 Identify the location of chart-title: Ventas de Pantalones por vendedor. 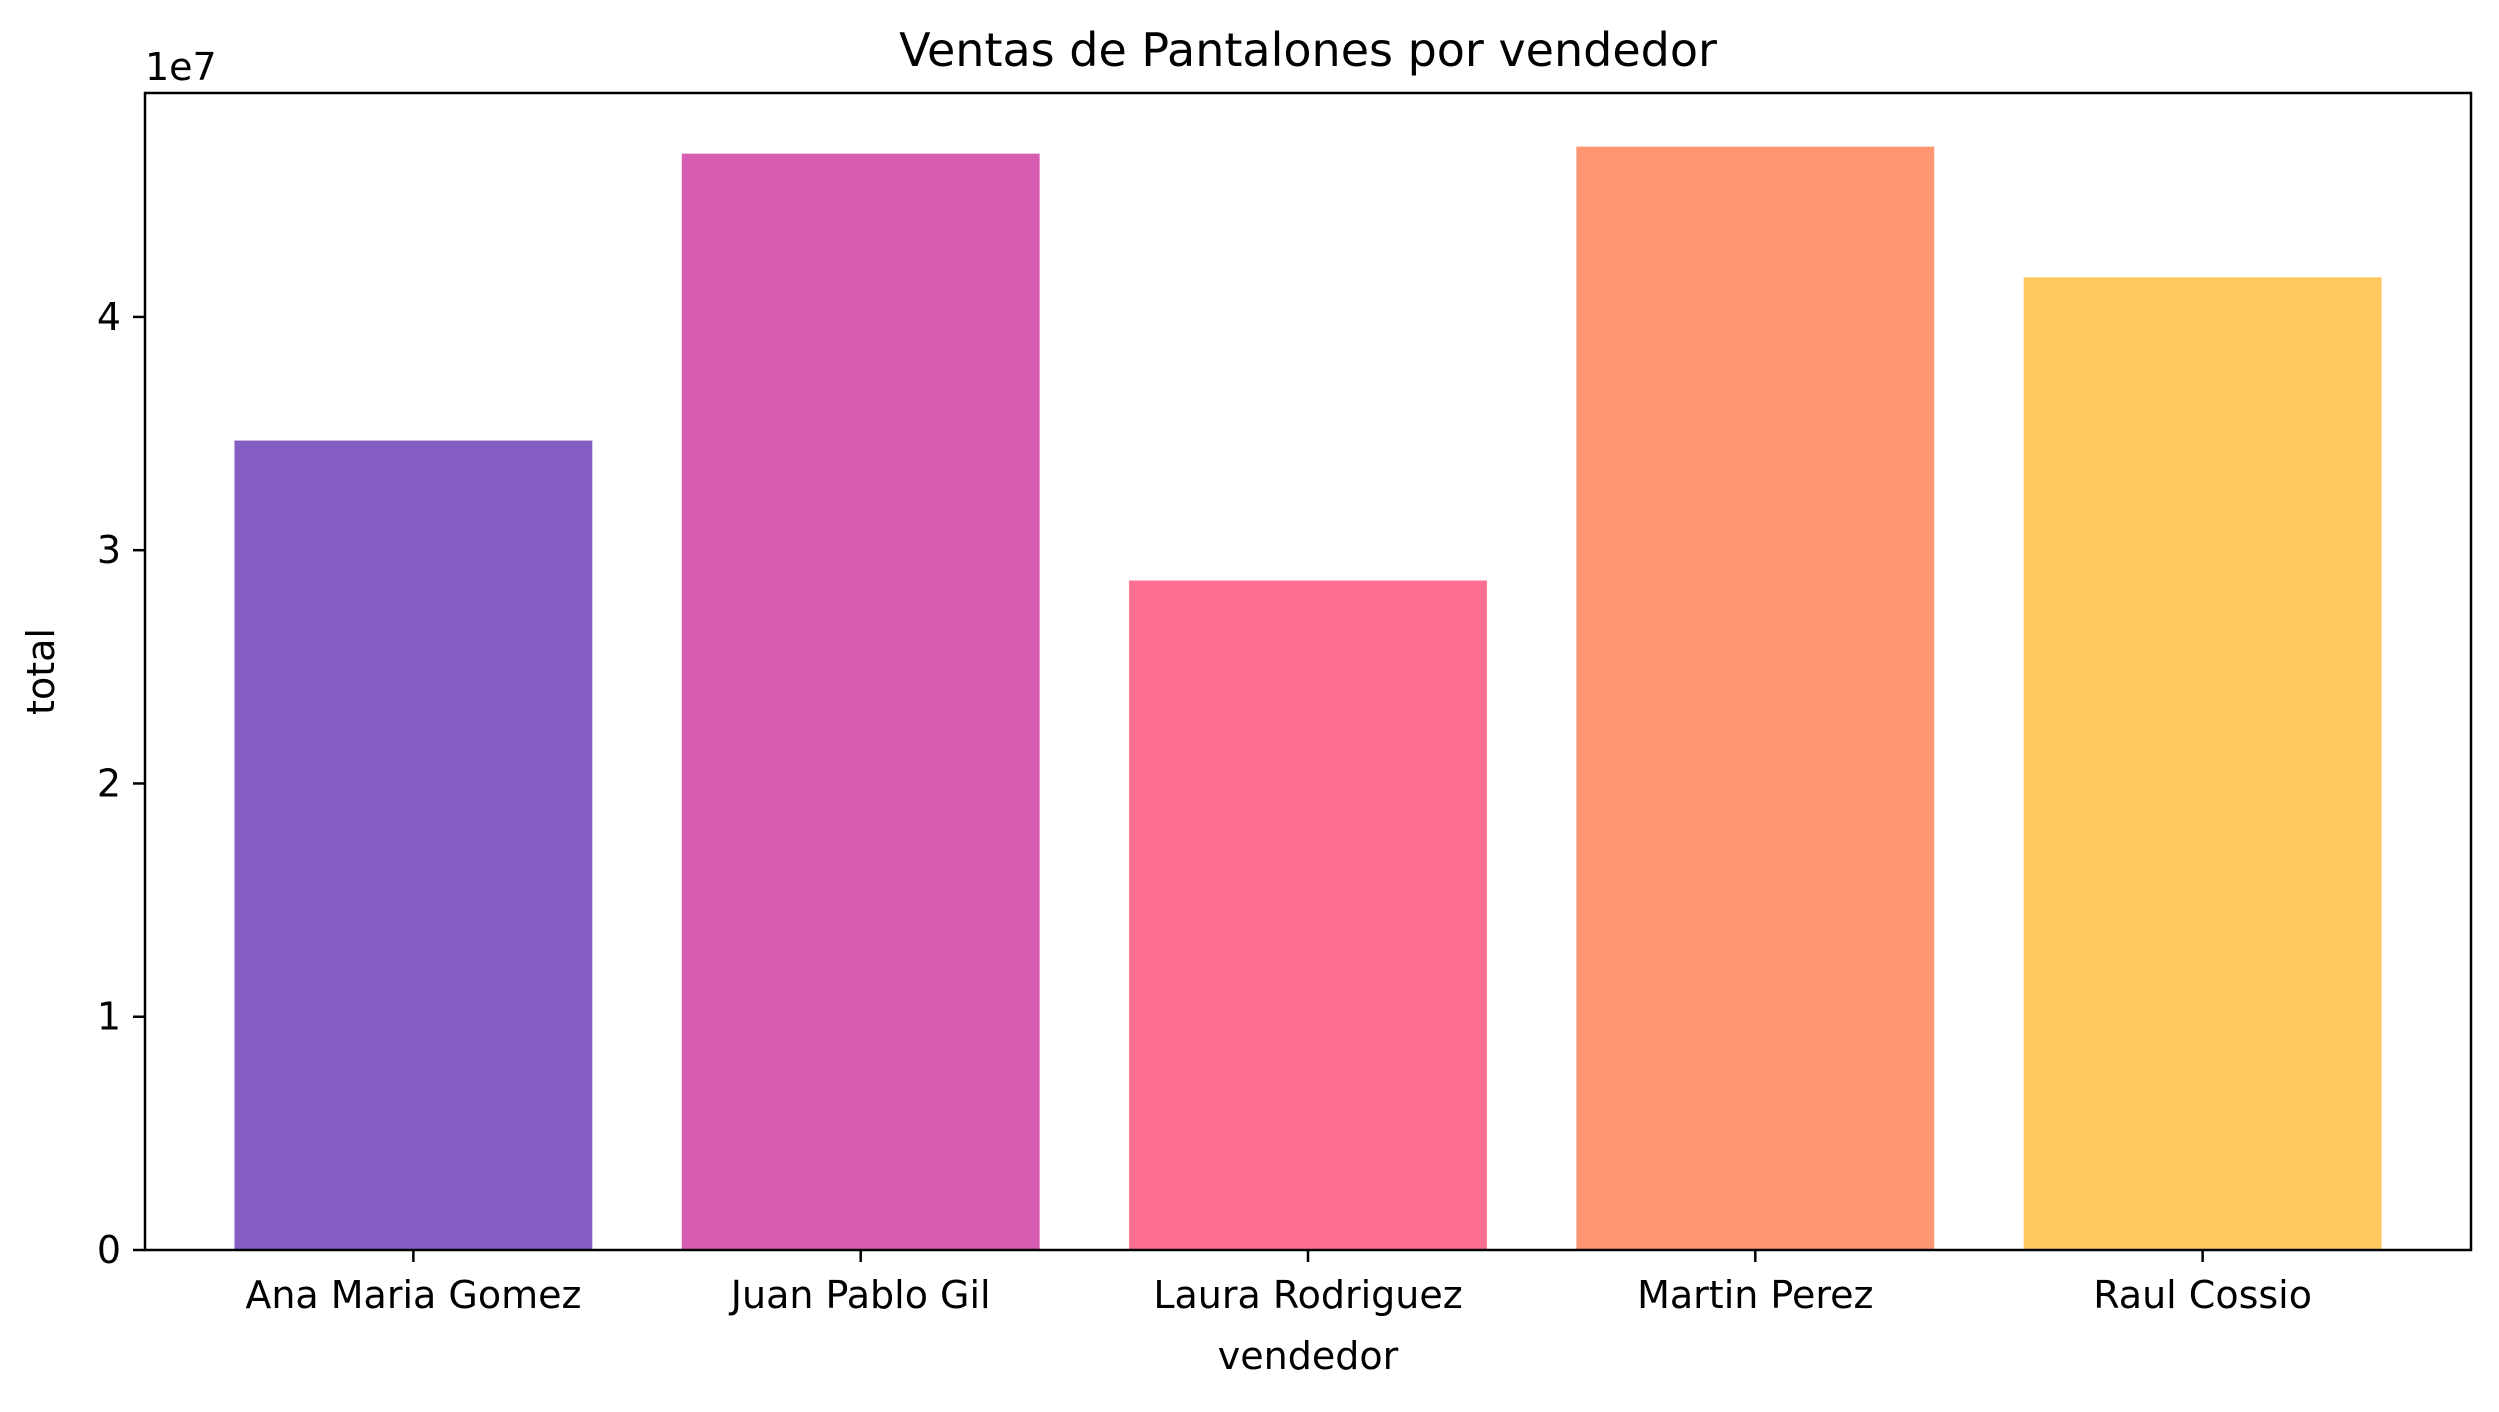
(1308, 50).